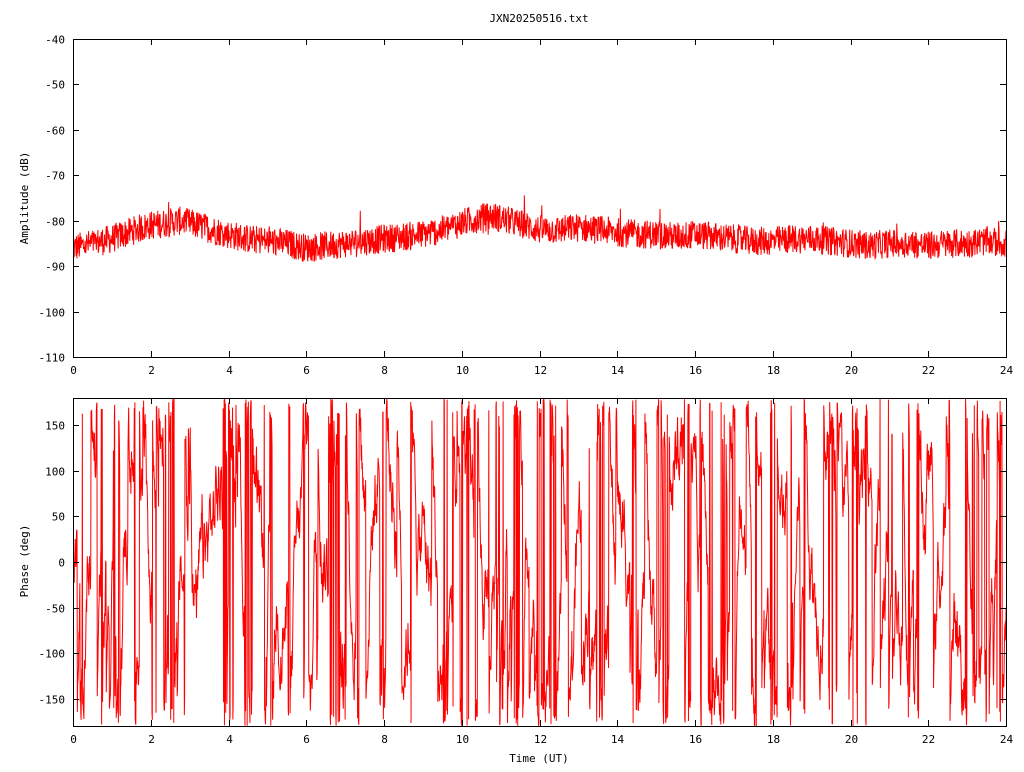  What do you see at coordinates (73, 370) in the screenshot?
I see `amplitude-x-tick-label: 0` at bounding box center [73, 370].